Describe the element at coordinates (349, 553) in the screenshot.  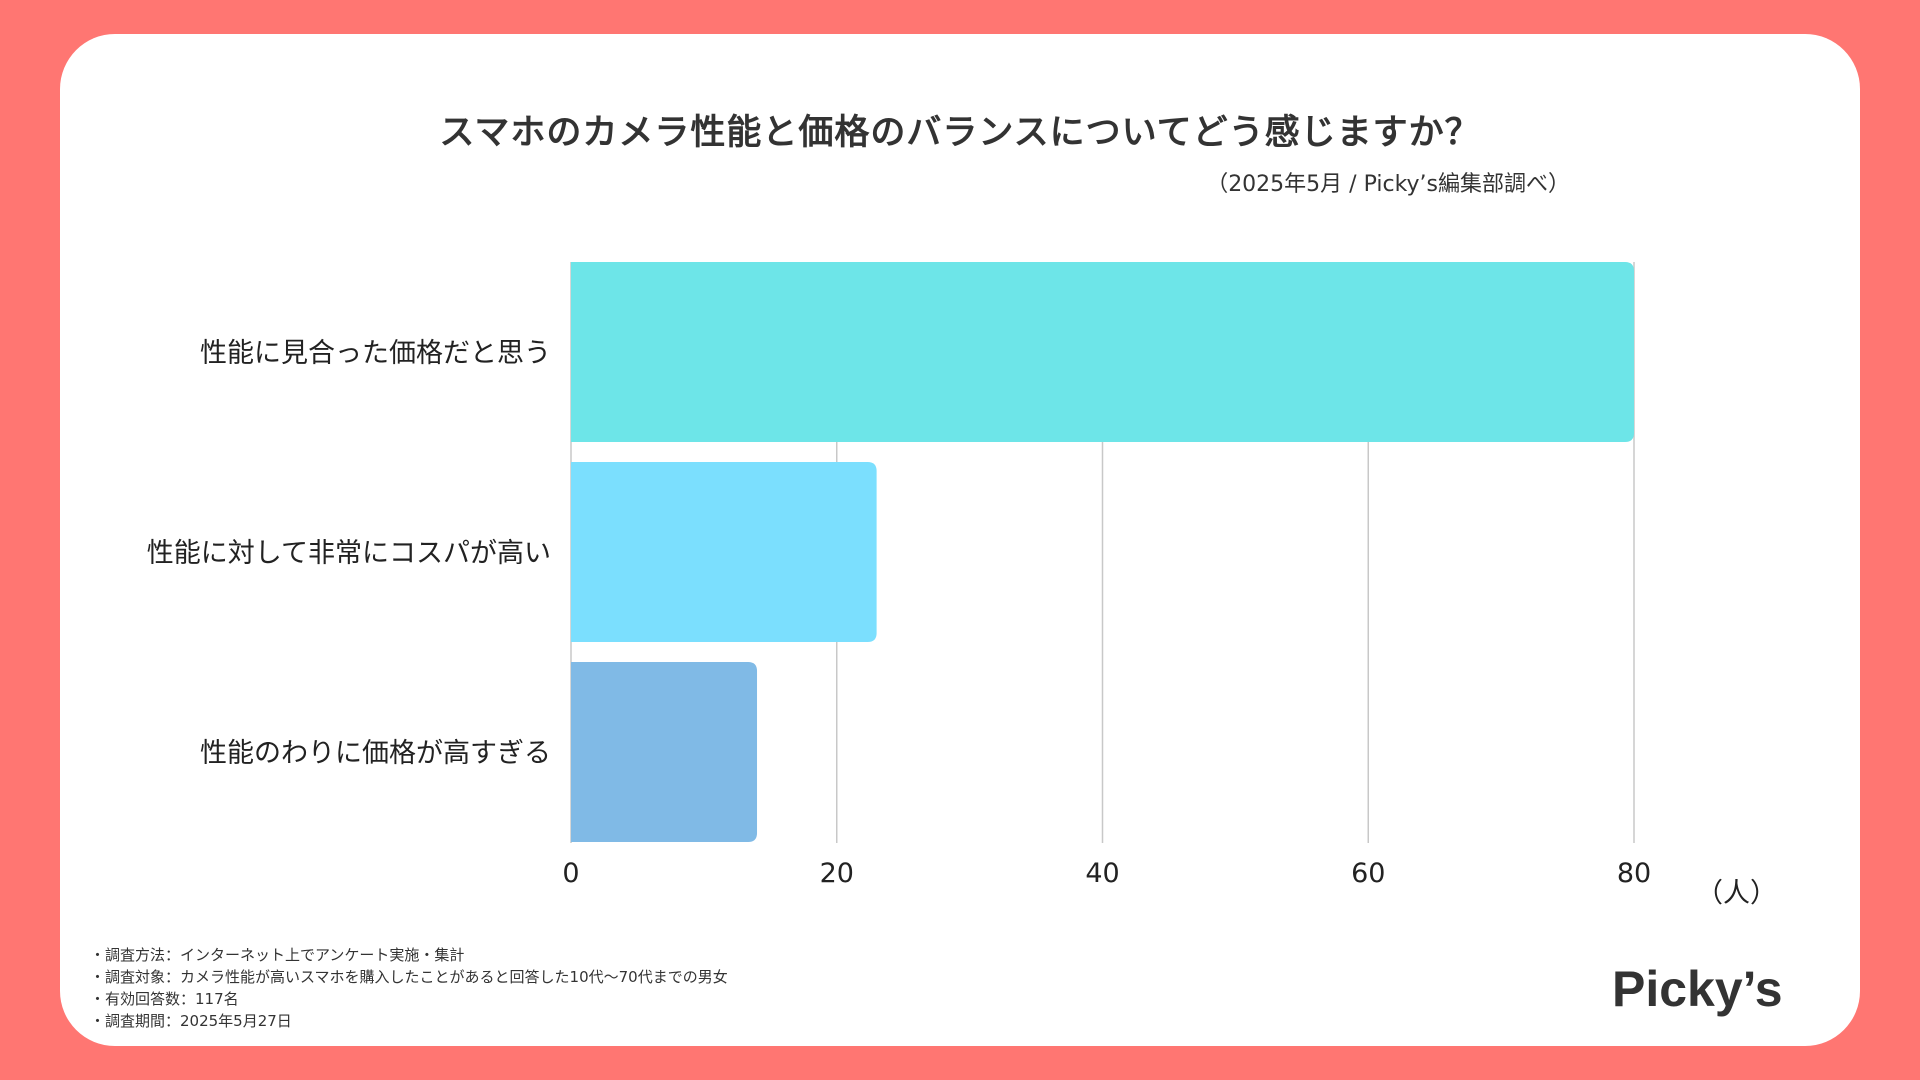
I see `category-label: 性能に対して非常にコスパが高い` at that location.